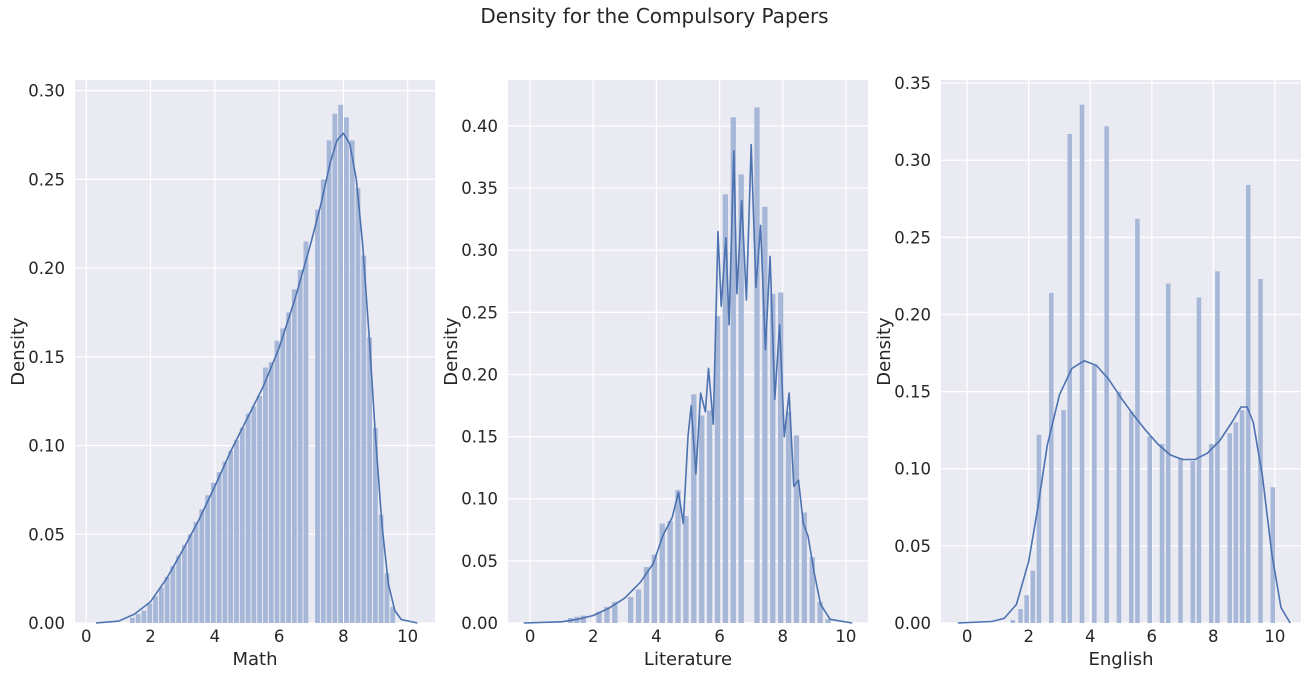 The image size is (1309, 676). I want to click on y-tick-label: 0.40, so click(479, 126).